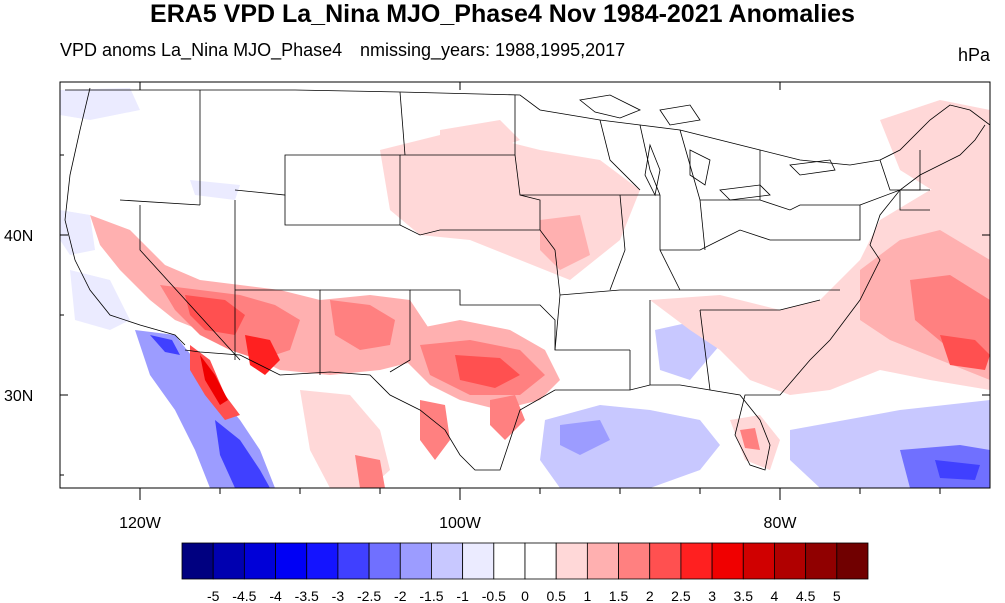  I want to click on colorbar-label: -3.5, so click(307, 595).